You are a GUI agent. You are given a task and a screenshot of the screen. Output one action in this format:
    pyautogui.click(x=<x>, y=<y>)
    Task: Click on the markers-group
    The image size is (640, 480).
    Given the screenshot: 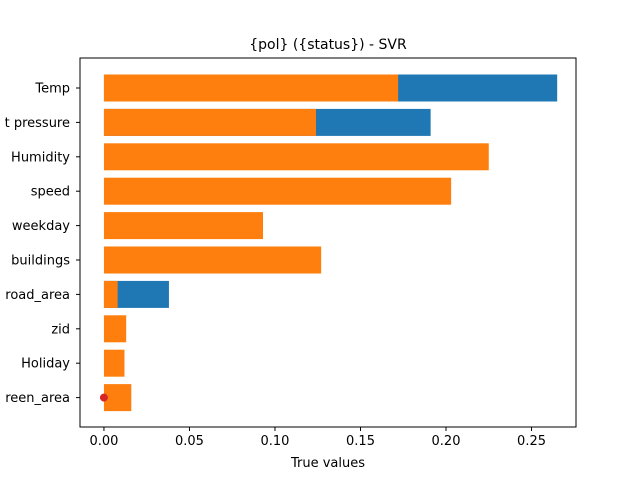 What is the action you would take?
    pyautogui.click(x=103, y=397)
    